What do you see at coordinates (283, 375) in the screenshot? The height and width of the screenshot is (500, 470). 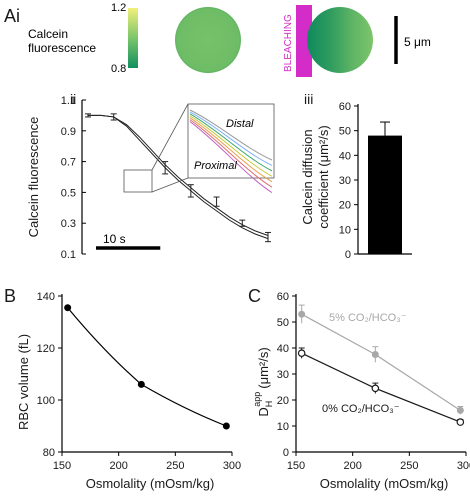 I see `c-ytick-label: 30` at bounding box center [283, 375].